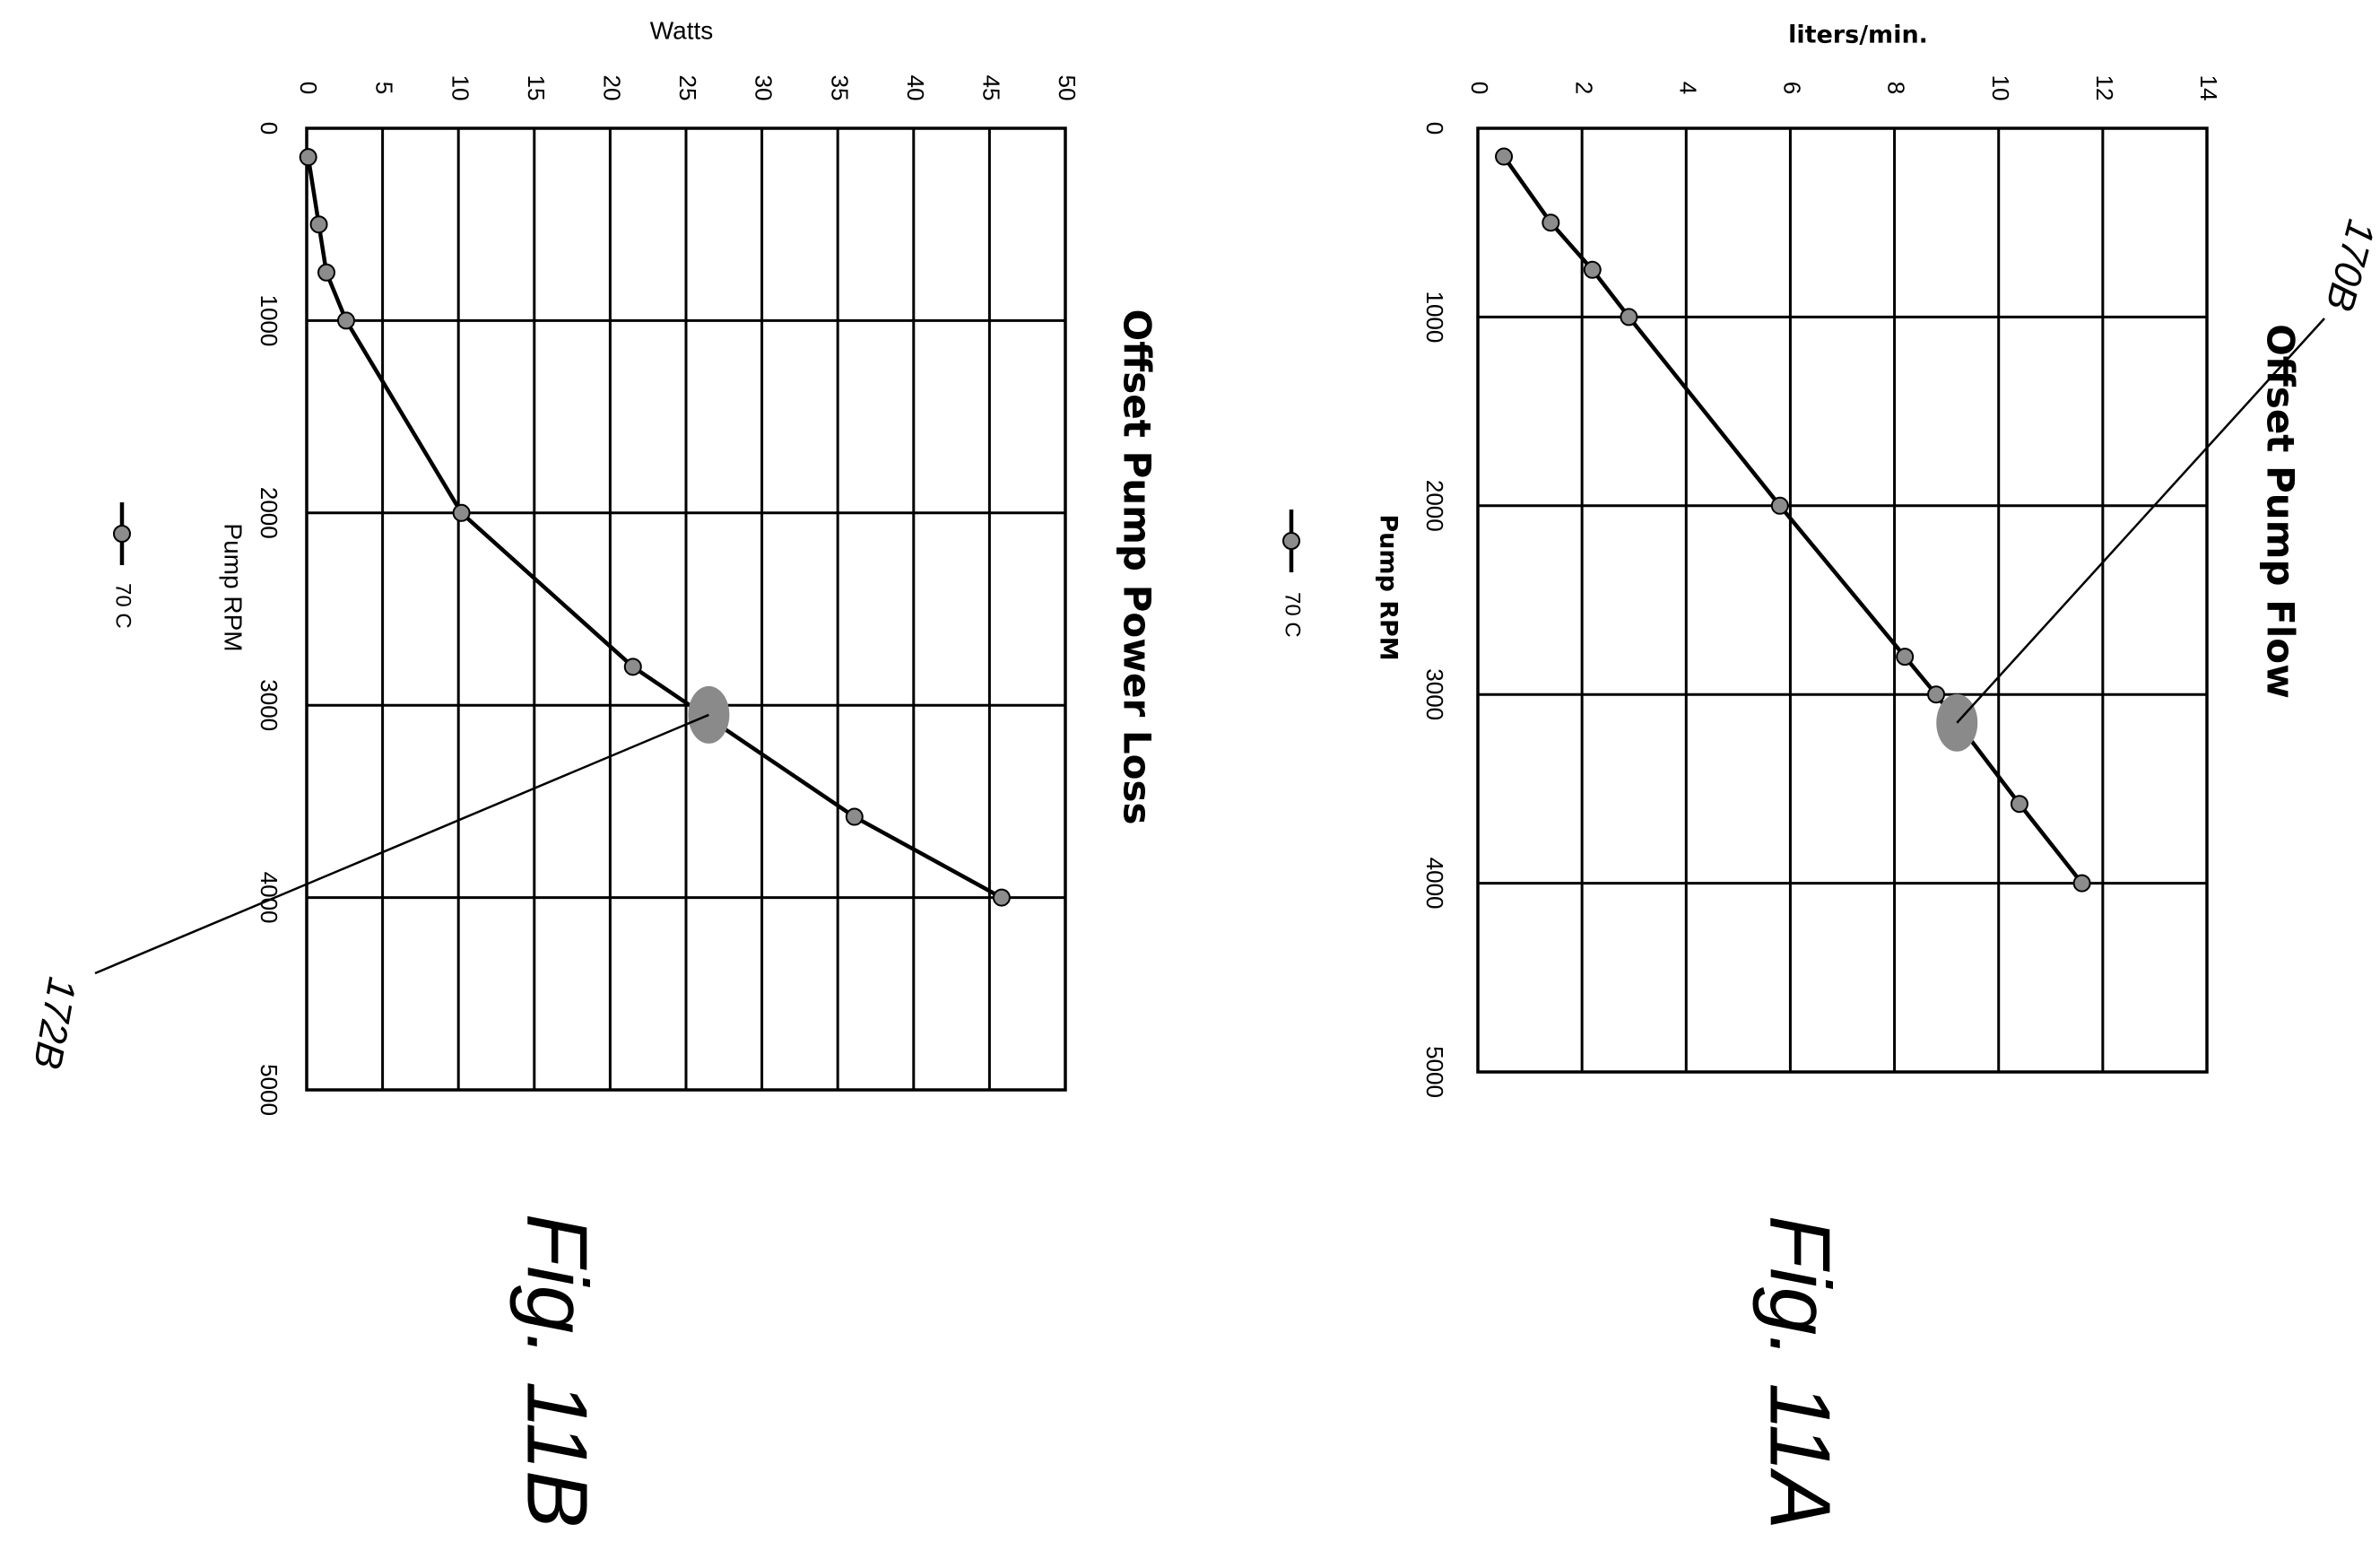 This screenshot has height=1542, width=2380. I want to click on y-axis-label: Watts, so click(682, 30).